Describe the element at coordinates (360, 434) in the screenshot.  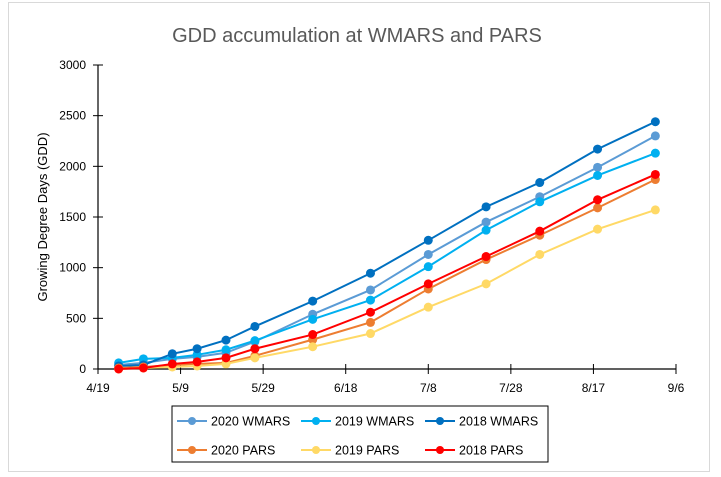
I see `legend-box` at that location.